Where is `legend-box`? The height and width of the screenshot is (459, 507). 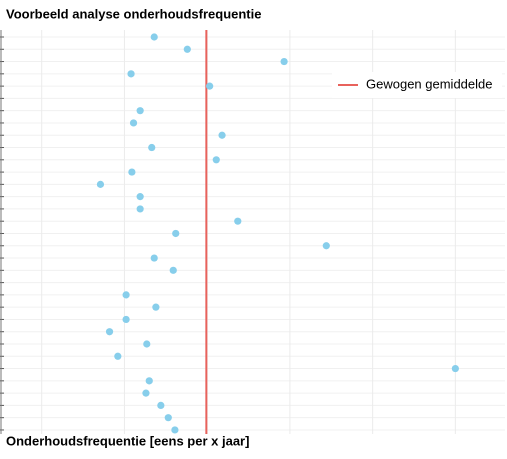 legend-box is located at coordinates (417, 85).